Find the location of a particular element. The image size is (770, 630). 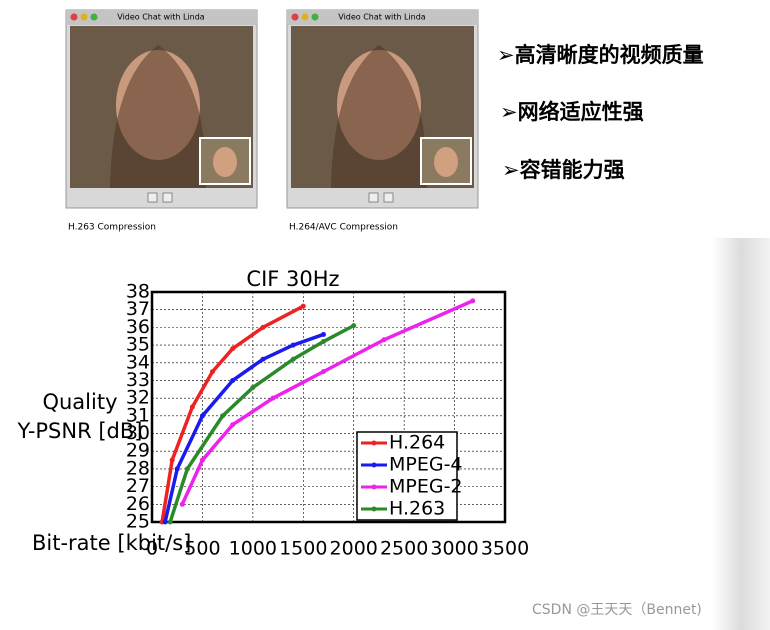

y-tick-label: 25 is located at coordinates (138, 522).